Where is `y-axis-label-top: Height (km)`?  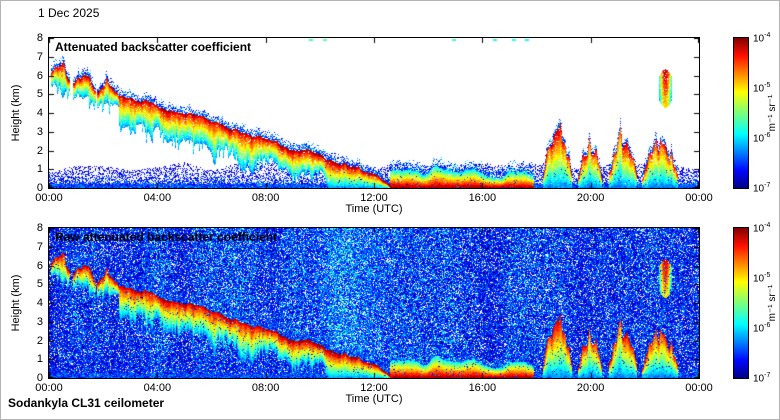 y-axis-label-top: Height (km) is located at coordinates (16, 113).